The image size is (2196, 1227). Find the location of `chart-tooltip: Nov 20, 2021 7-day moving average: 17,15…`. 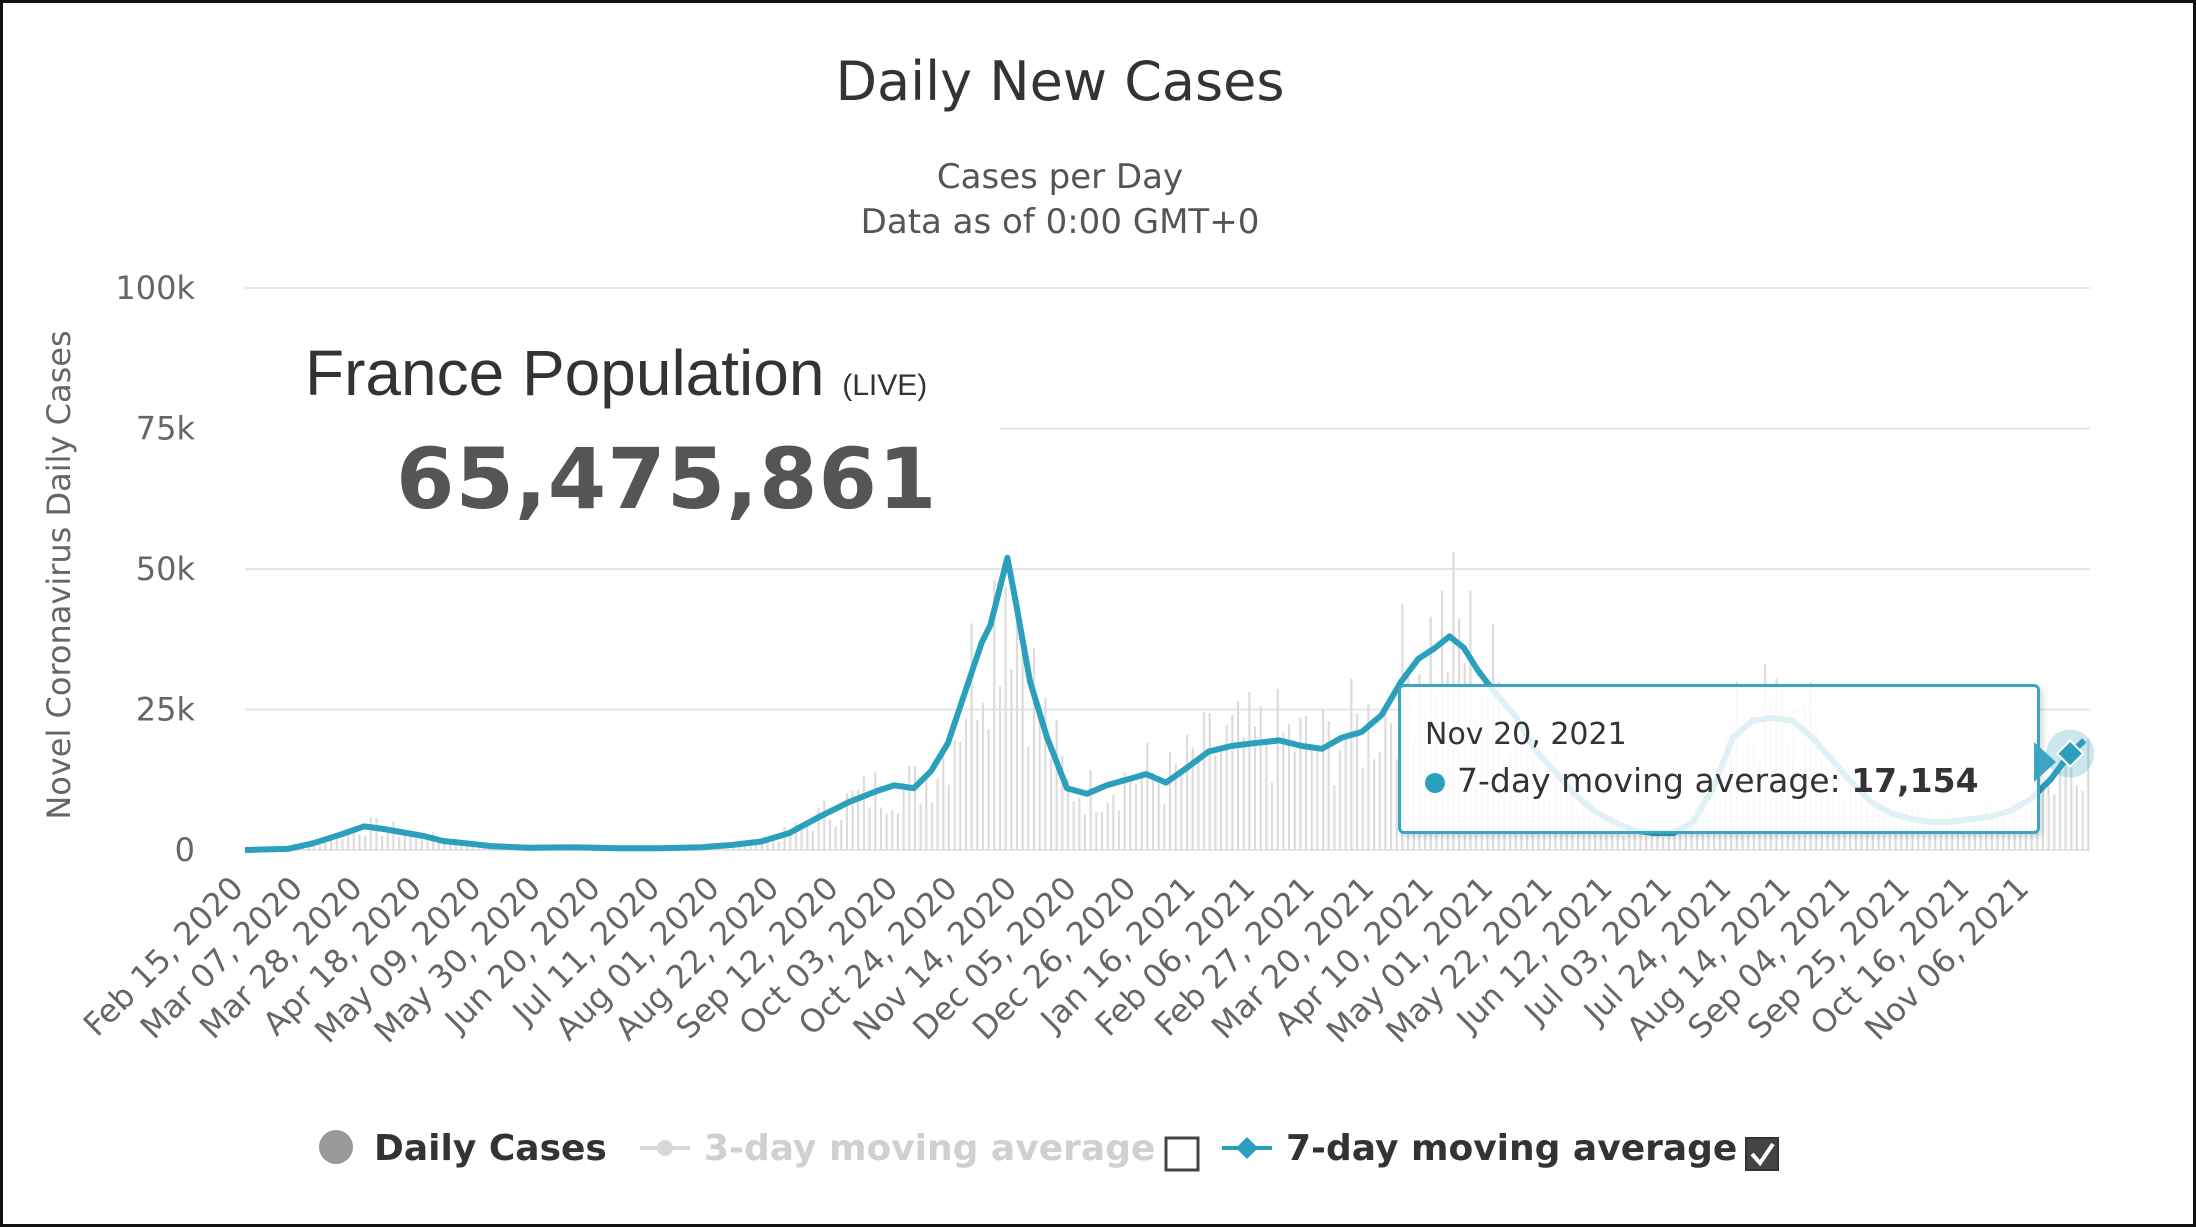

chart-tooltip: Nov 20, 2021 7-day moving average: 17,15… is located at coordinates (1719, 759).